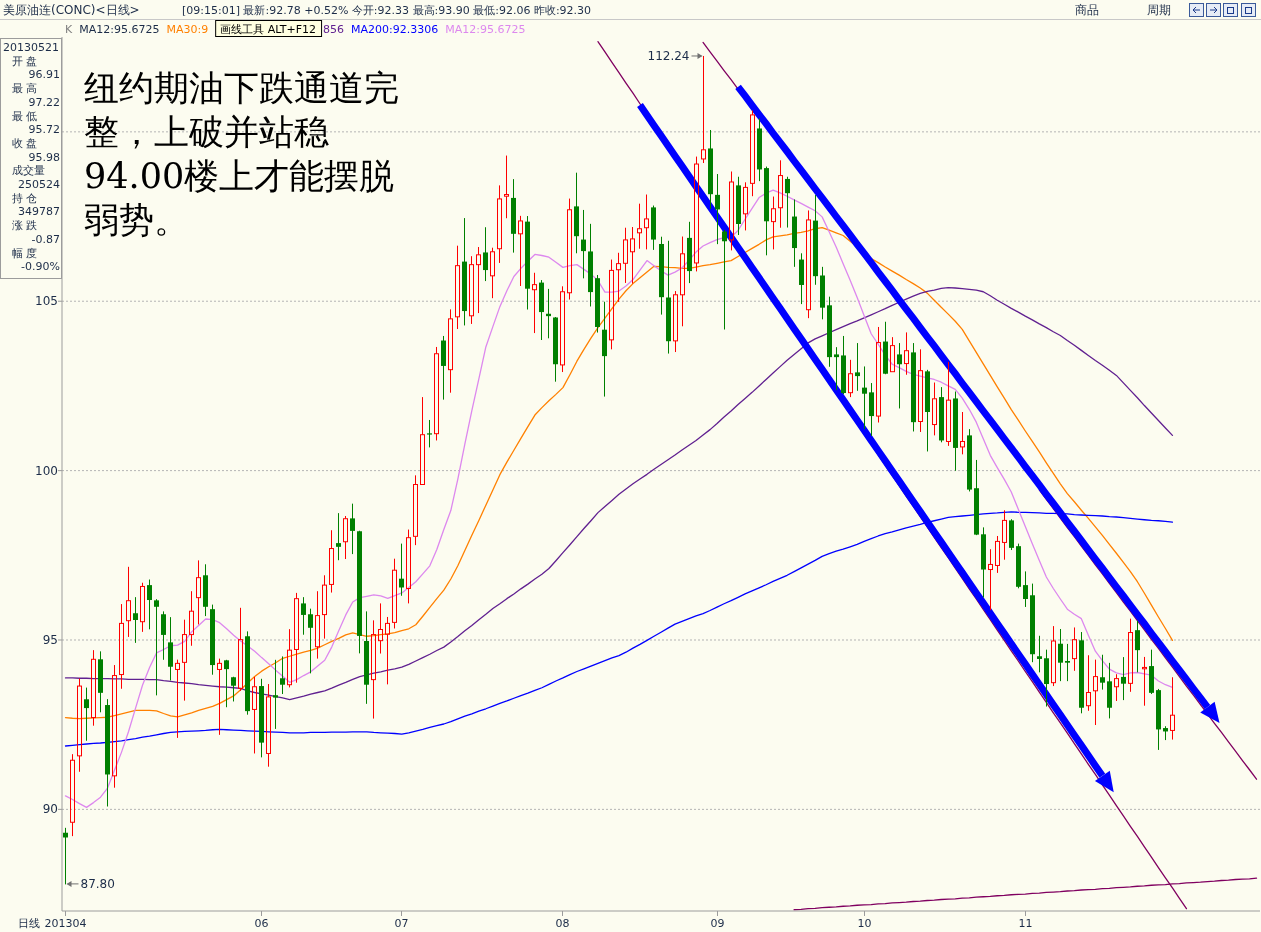 This screenshot has width=1261, height=932. What do you see at coordinates (668, 55) in the screenshot?
I see `annotation: 112.24` at bounding box center [668, 55].